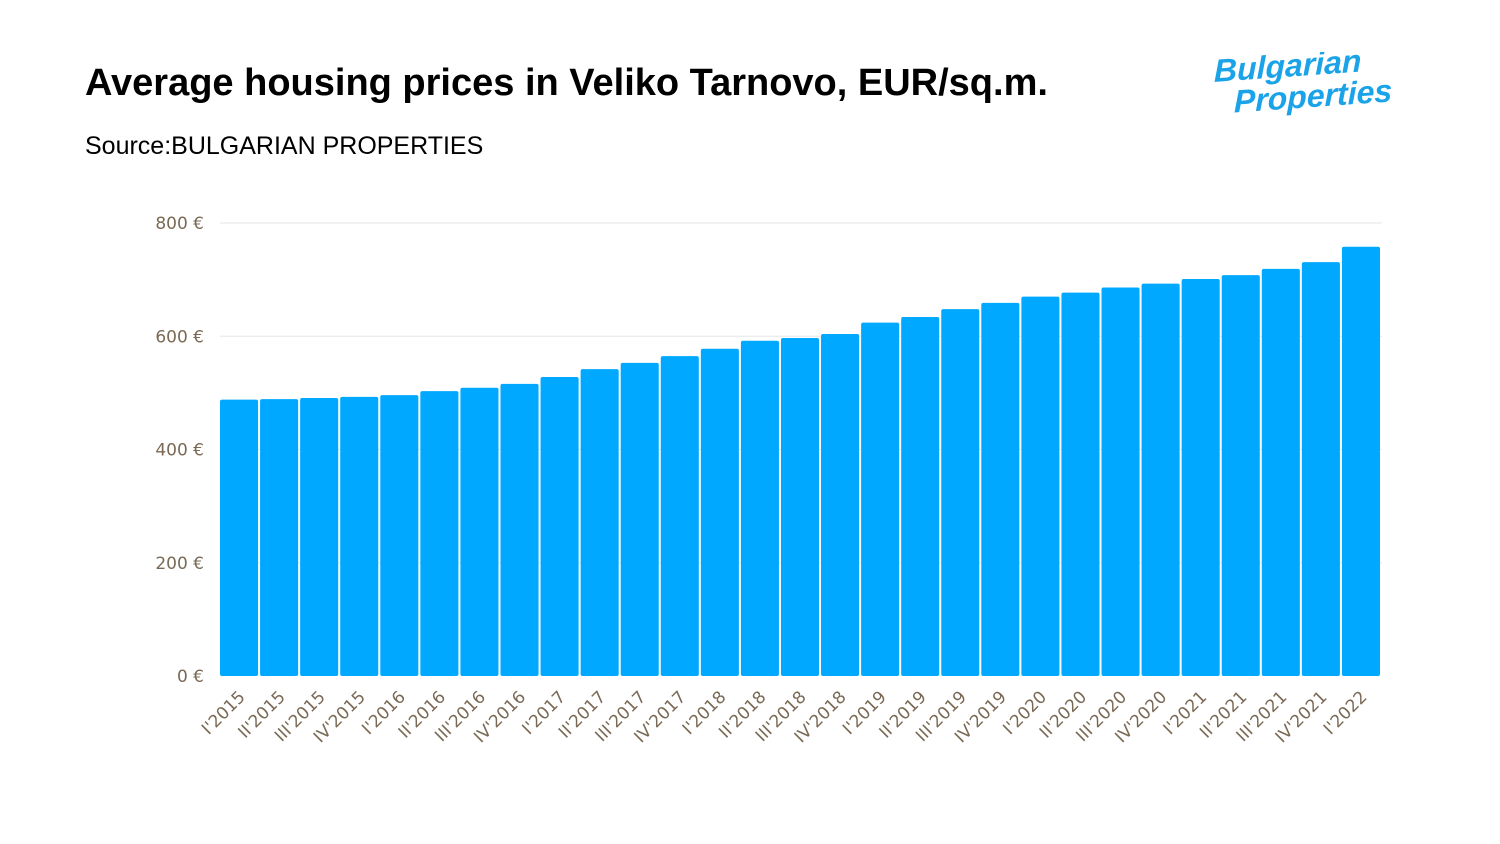  Describe the element at coordinates (1303, 85) in the screenshot. I see `bulgarian-properties-logo: Bulgarian Properties` at that location.